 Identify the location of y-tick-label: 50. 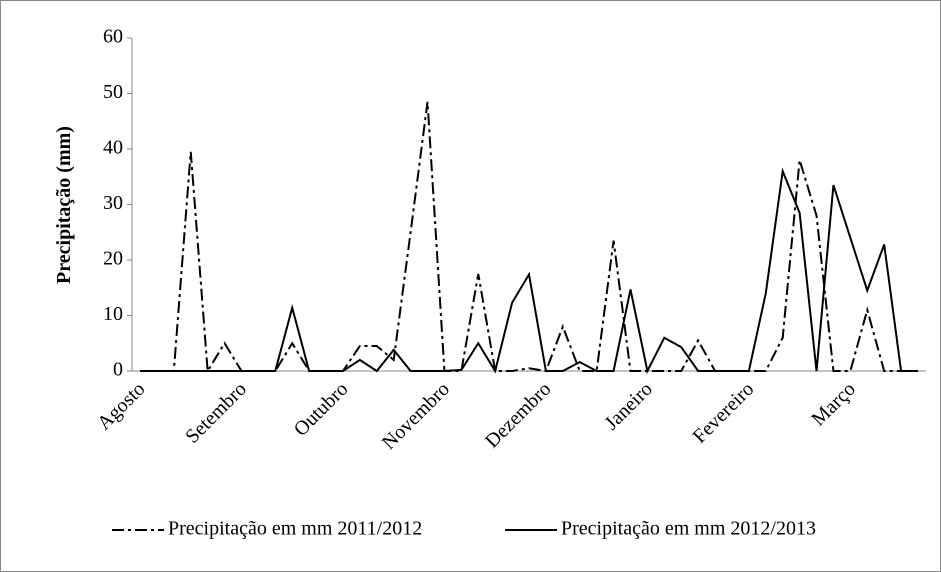
(113, 92).